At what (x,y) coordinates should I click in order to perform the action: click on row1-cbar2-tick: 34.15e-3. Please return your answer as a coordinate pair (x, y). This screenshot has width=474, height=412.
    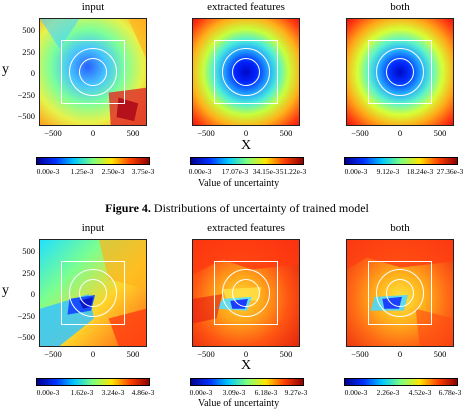
    Looking at the image, I should click on (266, 171).